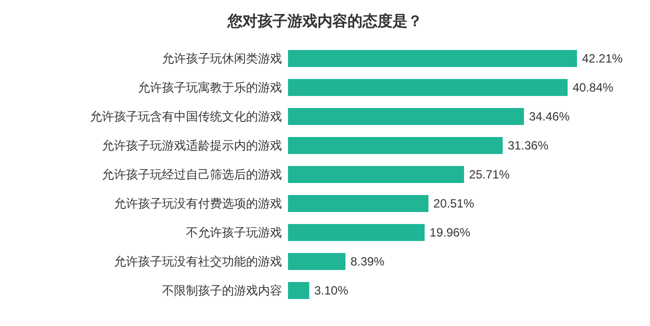 The width and height of the screenshot is (650, 326). Describe the element at coordinates (367, 261) in the screenshot. I see `data-label: 8.39%` at that location.